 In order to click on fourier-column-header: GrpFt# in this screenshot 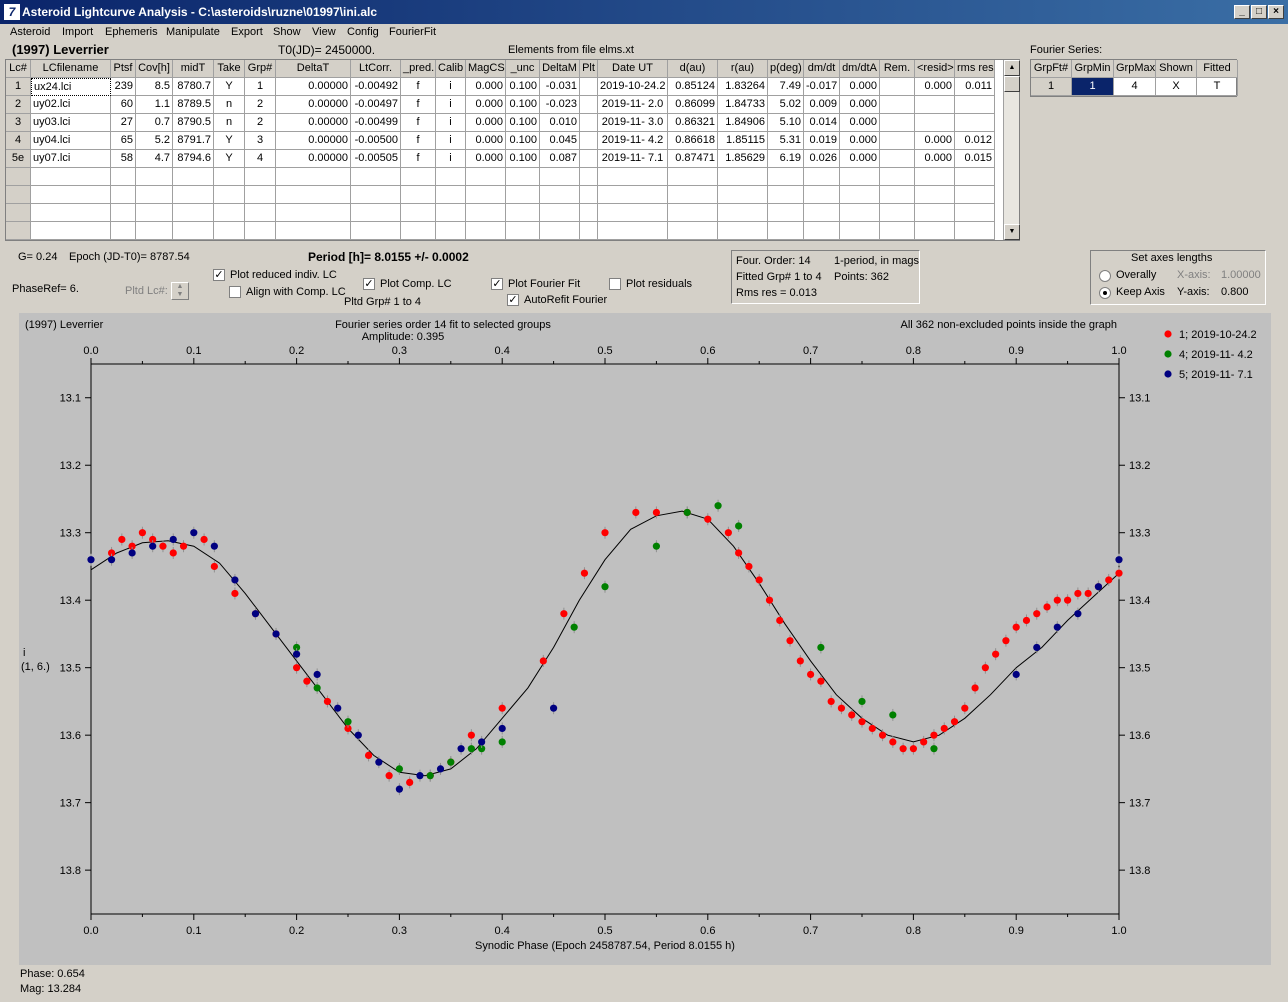, I will do `click(1051, 69)`.